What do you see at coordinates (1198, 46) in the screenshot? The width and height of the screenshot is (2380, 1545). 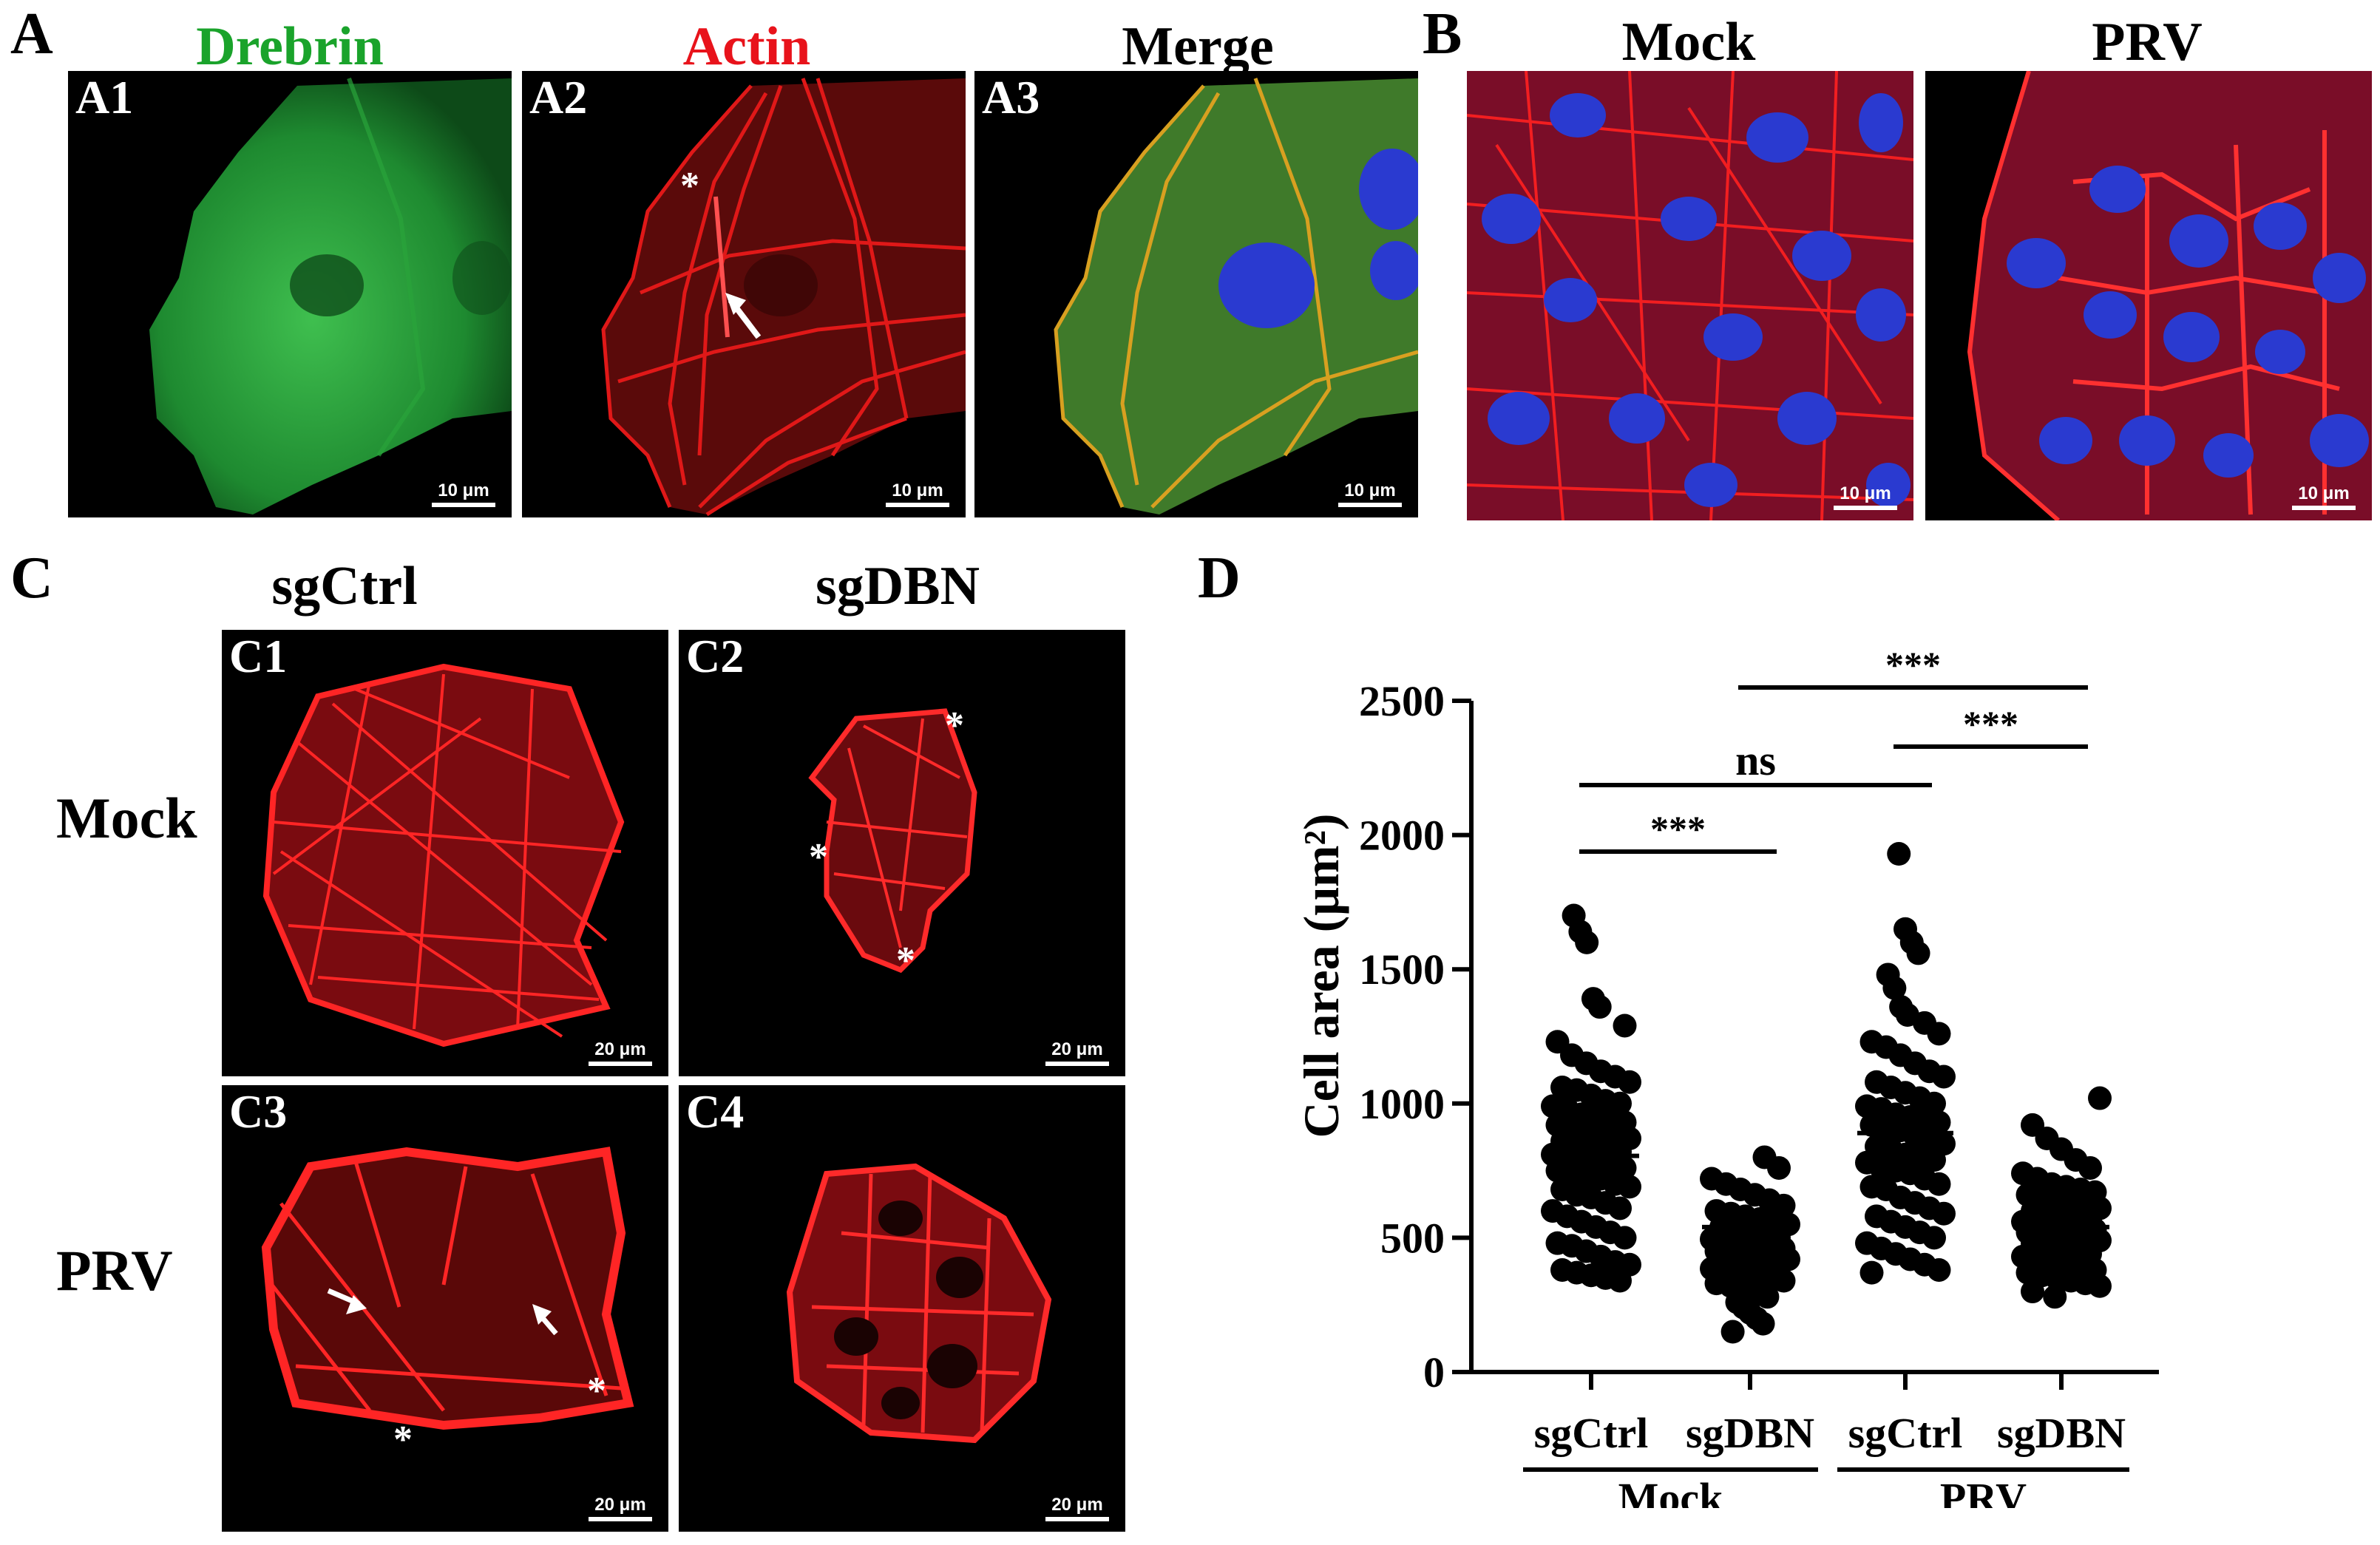 I see `panel-a-title-merge: Merge` at bounding box center [1198, 46].